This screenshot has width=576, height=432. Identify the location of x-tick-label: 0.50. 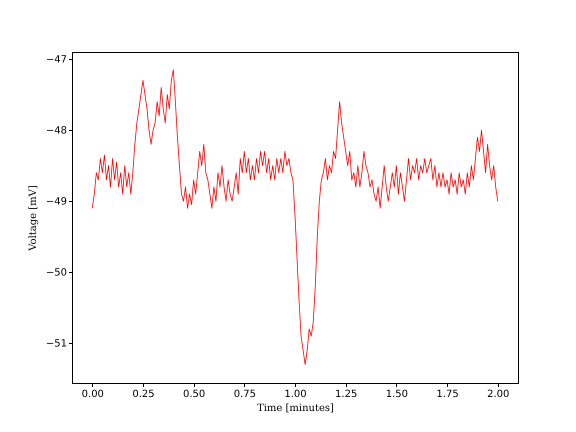
(194, 394).